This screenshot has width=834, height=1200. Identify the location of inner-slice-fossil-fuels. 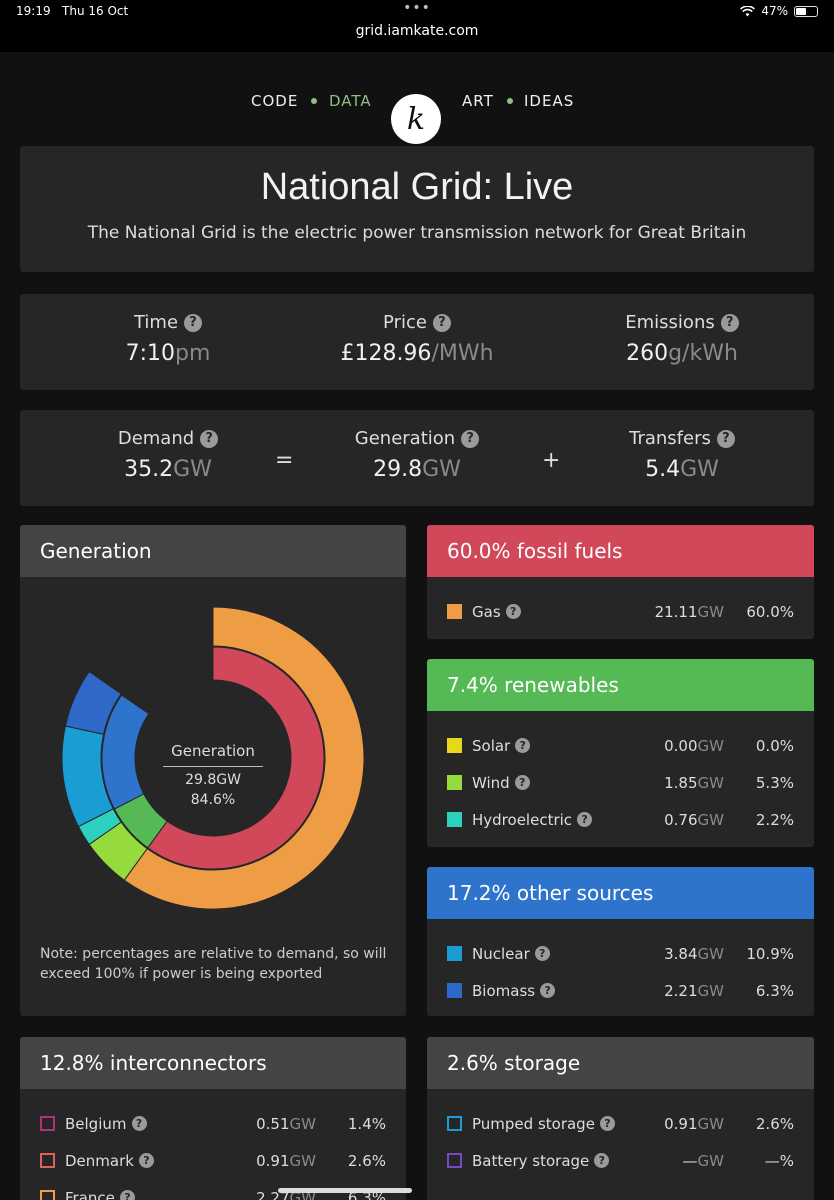
(236, 758).